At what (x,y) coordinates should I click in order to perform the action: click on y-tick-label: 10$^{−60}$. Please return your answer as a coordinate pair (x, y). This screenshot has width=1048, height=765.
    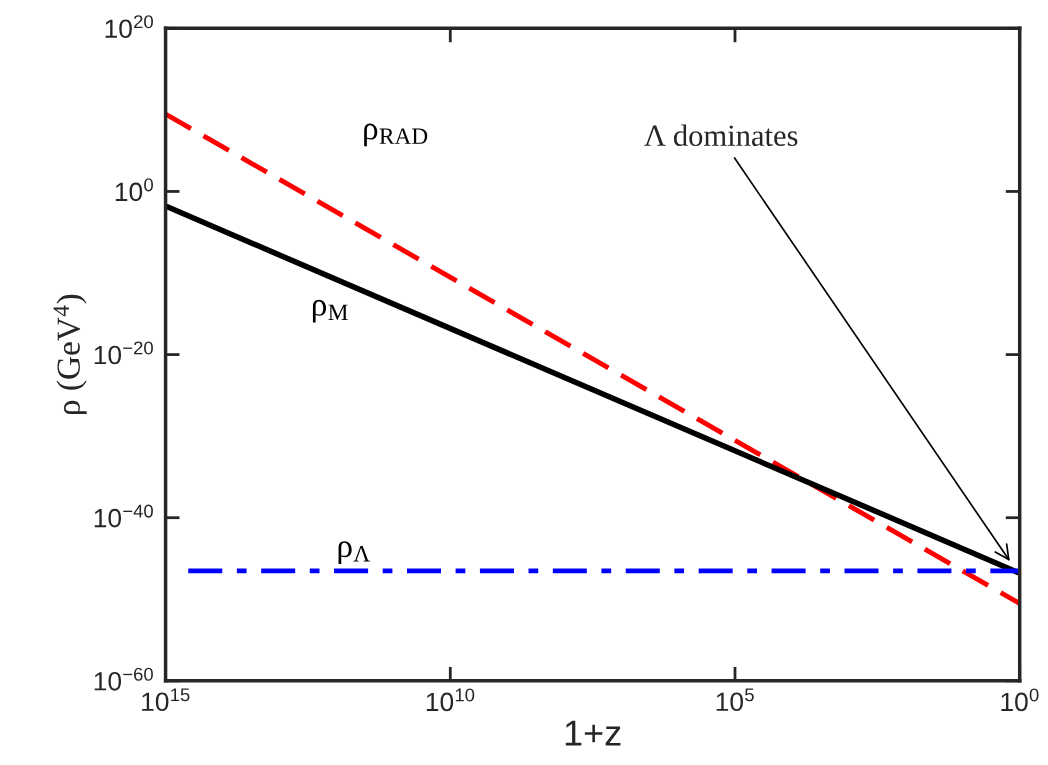
    Looking at the image, I should click on (123, 679).